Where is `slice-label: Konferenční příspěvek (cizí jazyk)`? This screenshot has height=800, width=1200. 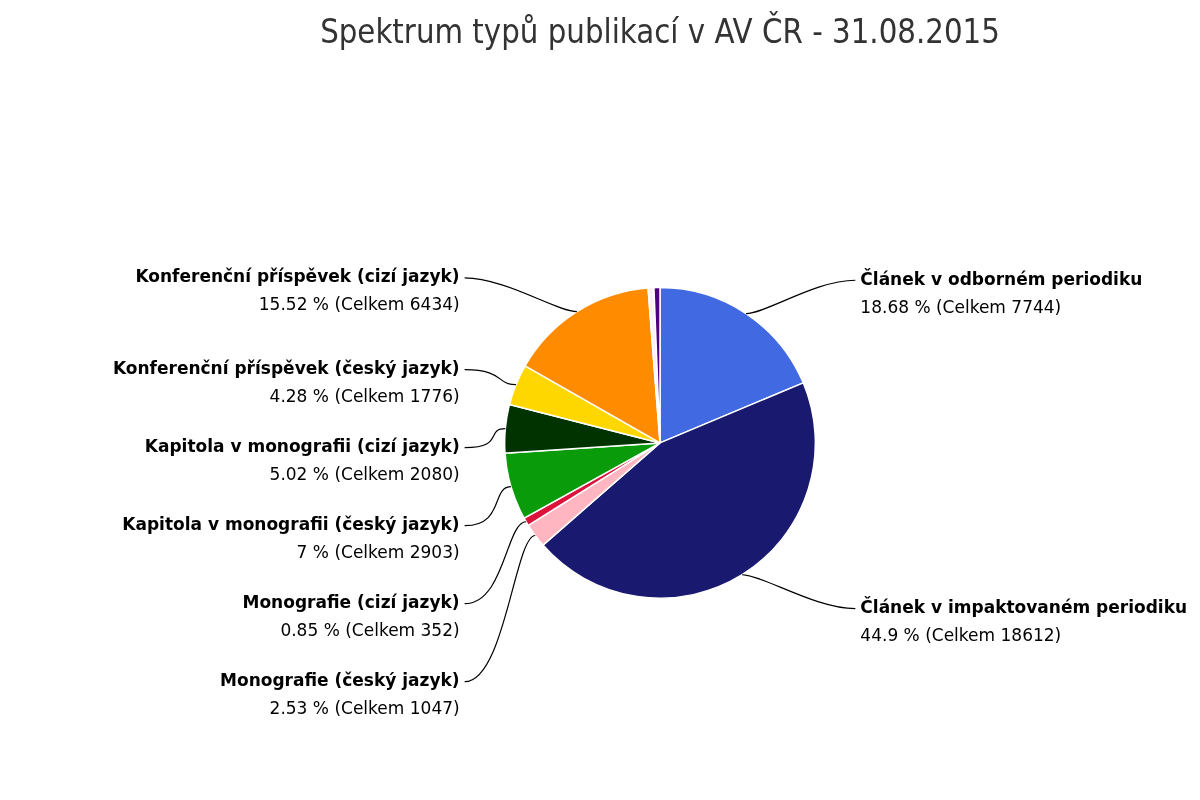
slice-label: Konferenční příspěvek (cizí jazyk) is located at coordinates (297, 276).